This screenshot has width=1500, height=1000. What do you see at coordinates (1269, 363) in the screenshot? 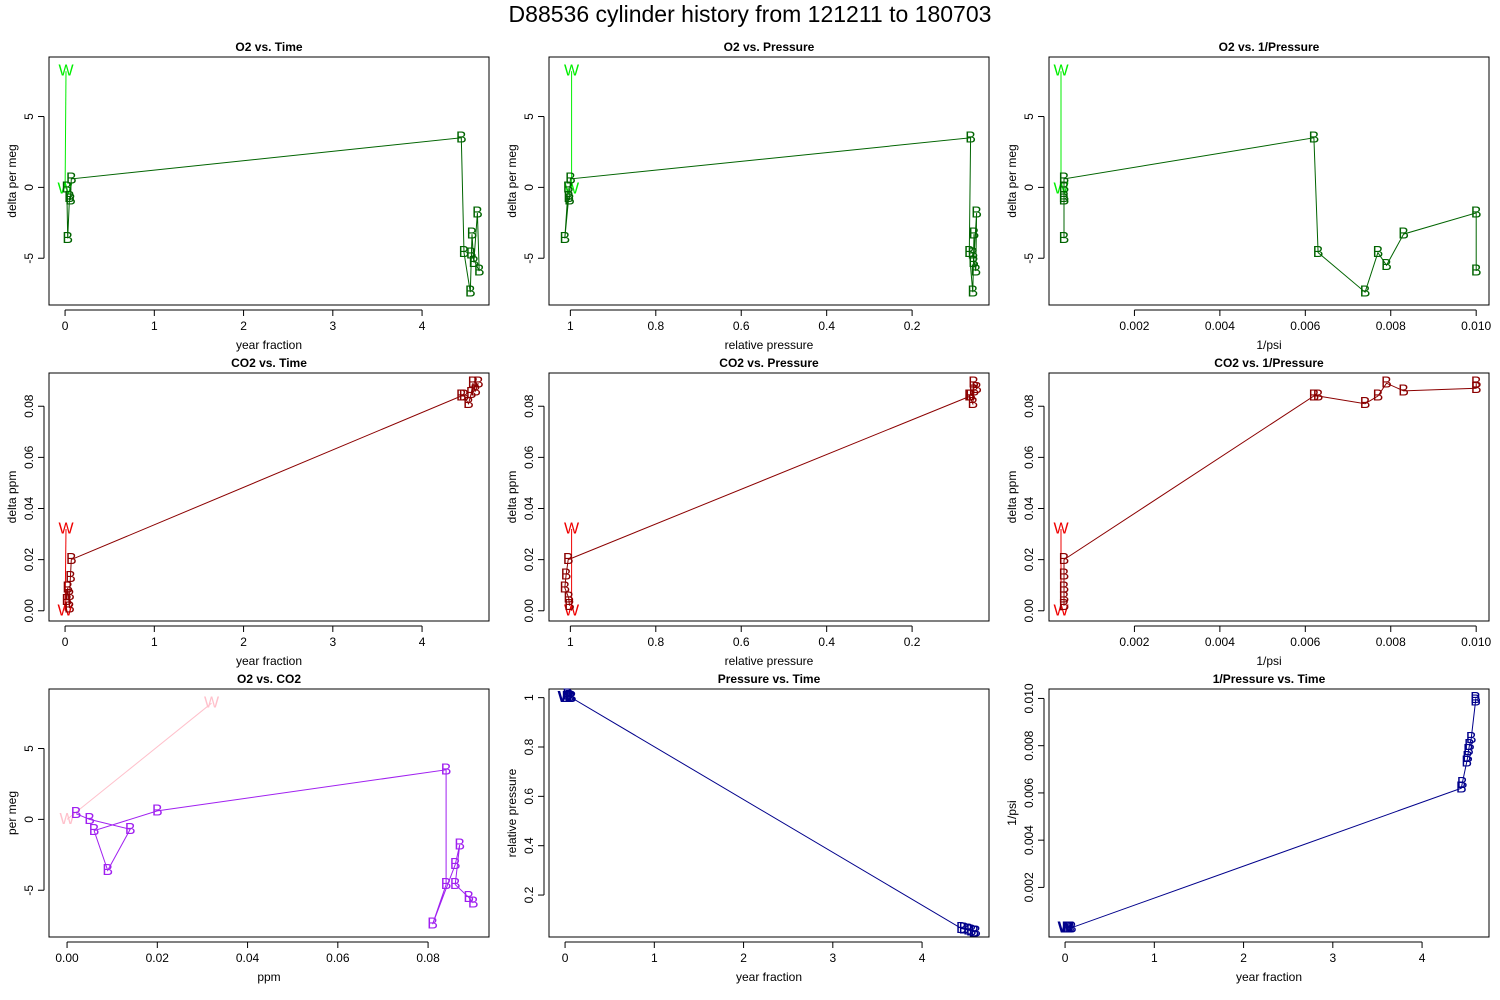
I see `panel-title: CO2 vs. 1/Pressure` at bounding box center [1269, 363].